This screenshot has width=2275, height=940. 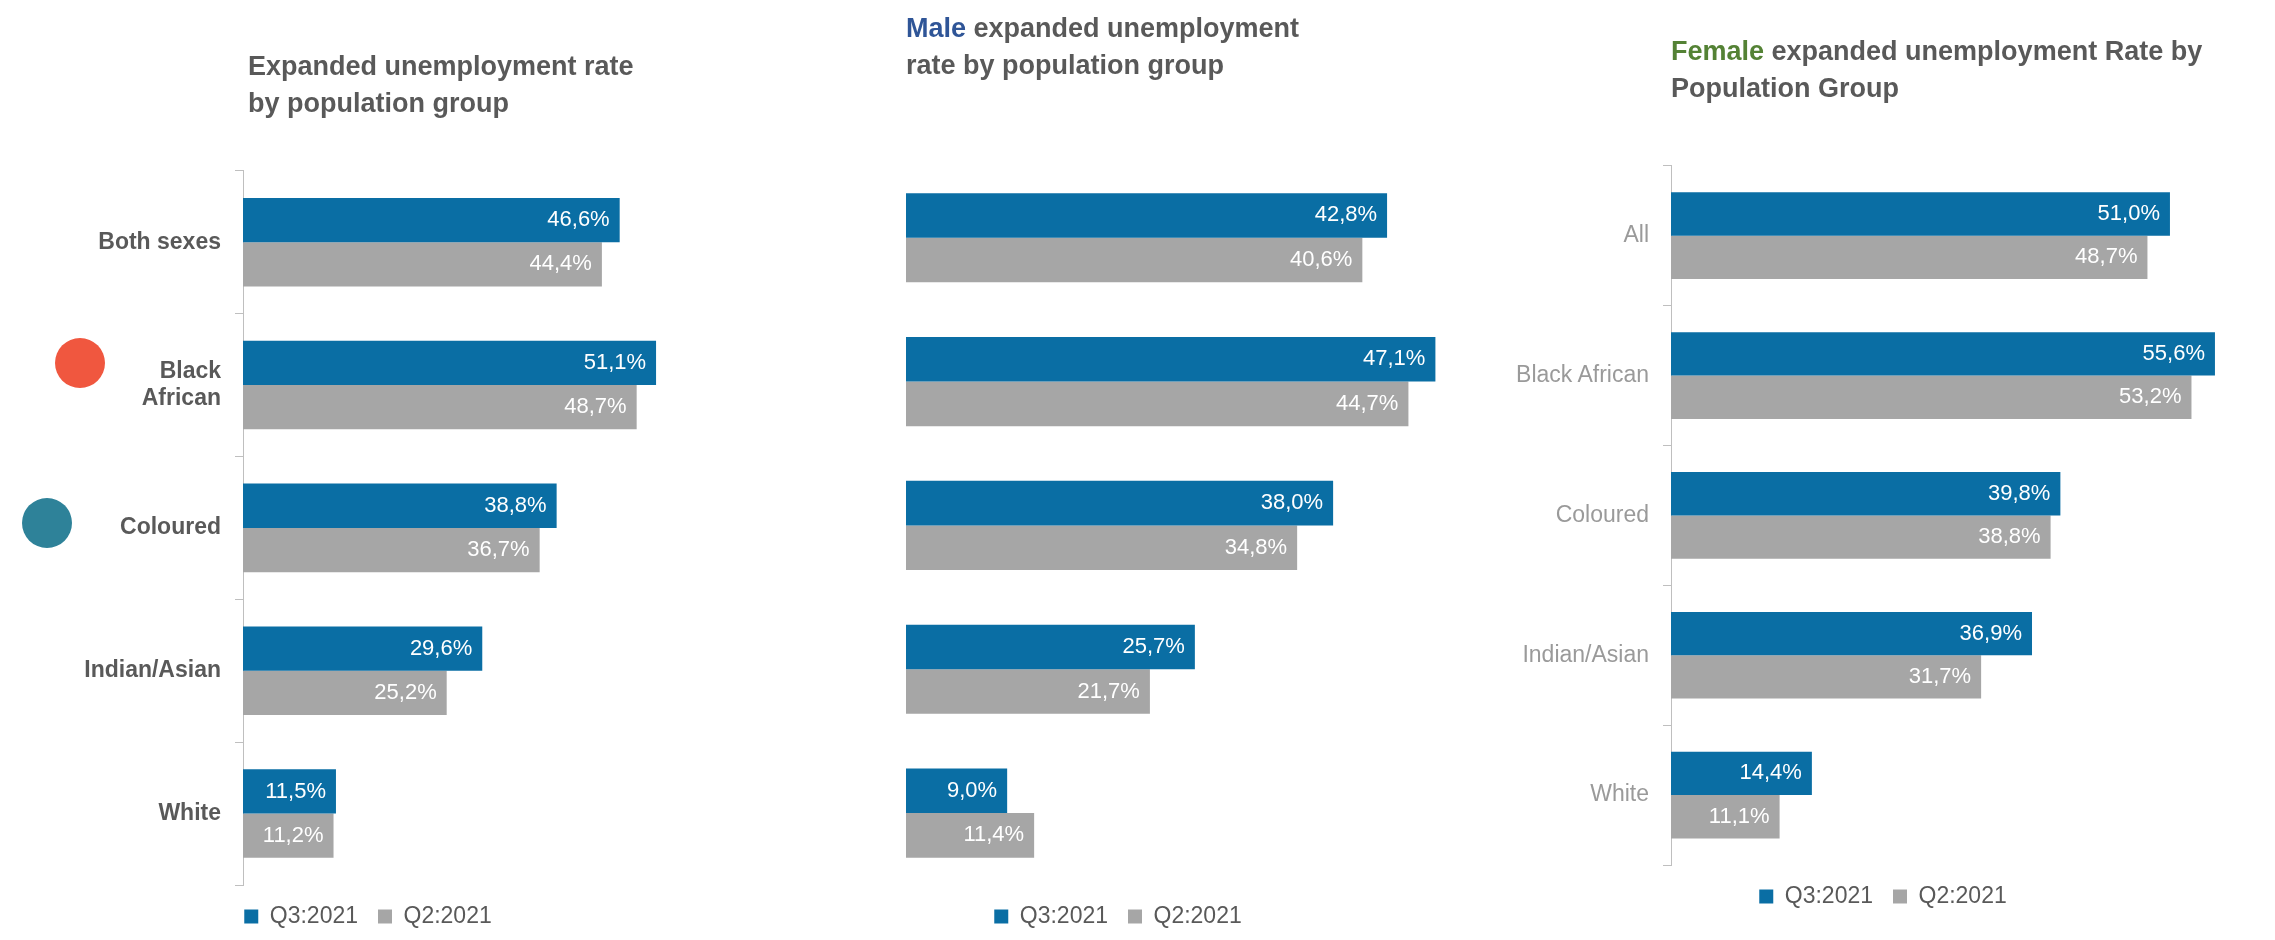 What do you see at coordinates (405, 691) in the screenshot?
I see `data-label: 25,2%` at bounding box center [405, 691].